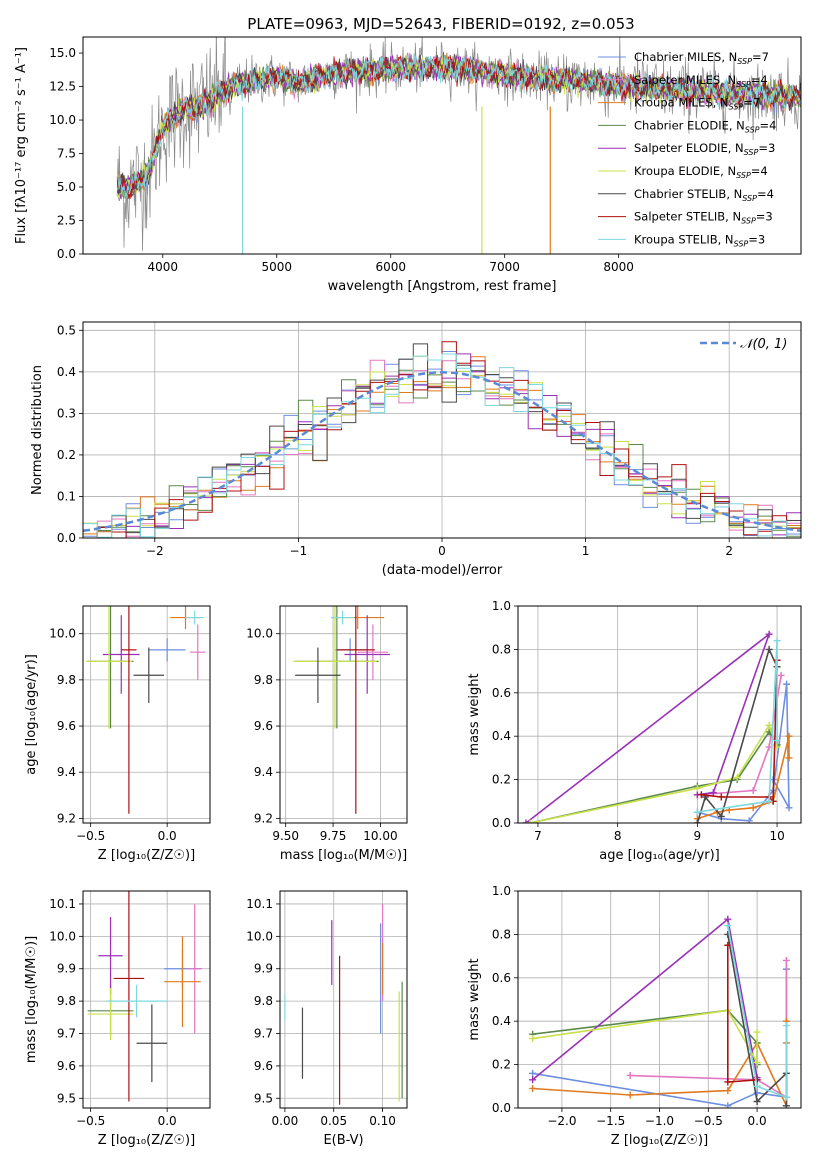 Image resolution: width=819 pixels, height=1170 pixels. I want to click on x-axis-label: E(B-V), so click(343, 1140).